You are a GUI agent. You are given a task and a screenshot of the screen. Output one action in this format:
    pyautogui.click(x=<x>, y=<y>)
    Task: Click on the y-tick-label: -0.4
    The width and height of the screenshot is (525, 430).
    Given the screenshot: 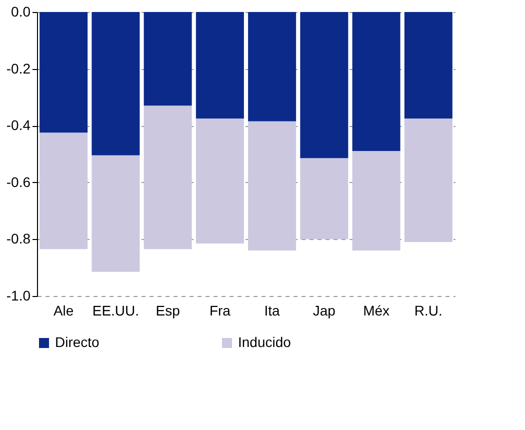 What is the action you would take?
    pyautogui.click(x=18, y=125)
    